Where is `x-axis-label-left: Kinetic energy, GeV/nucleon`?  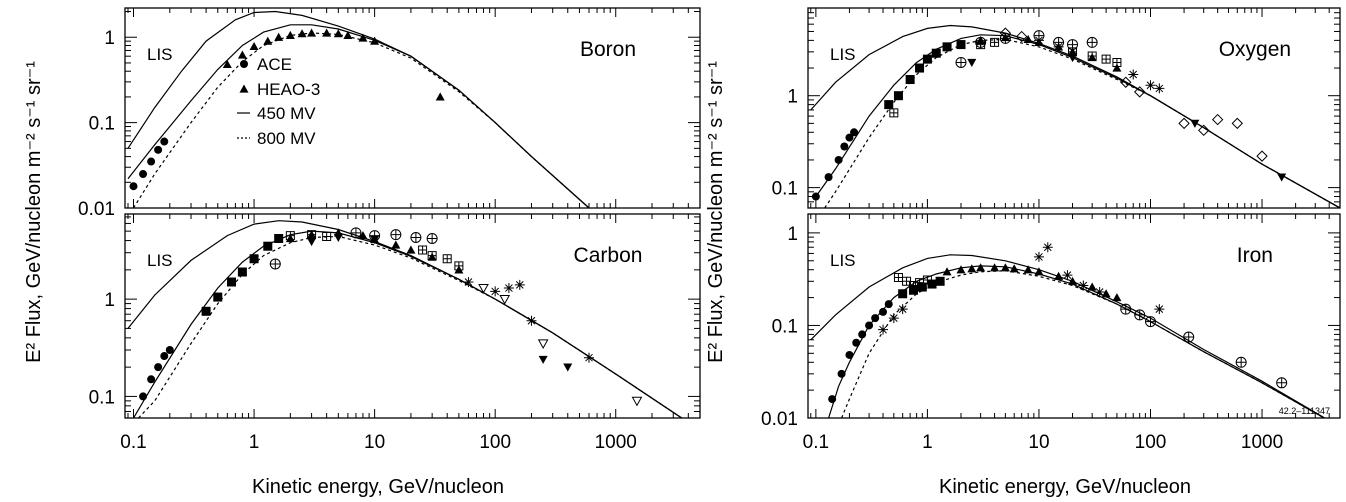 x-axis-label-left: Kinetic energy, GeV/nucleon is located at coordinates (378, 487).